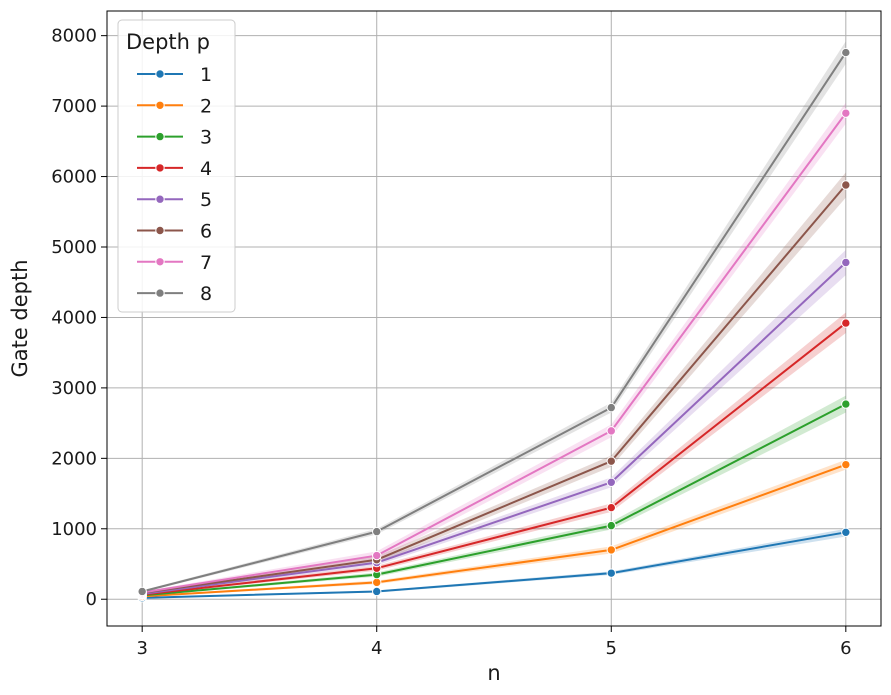 This screenshot has width=891, height=695. I want to click on legend-label-4: 4, so click(206, 169).